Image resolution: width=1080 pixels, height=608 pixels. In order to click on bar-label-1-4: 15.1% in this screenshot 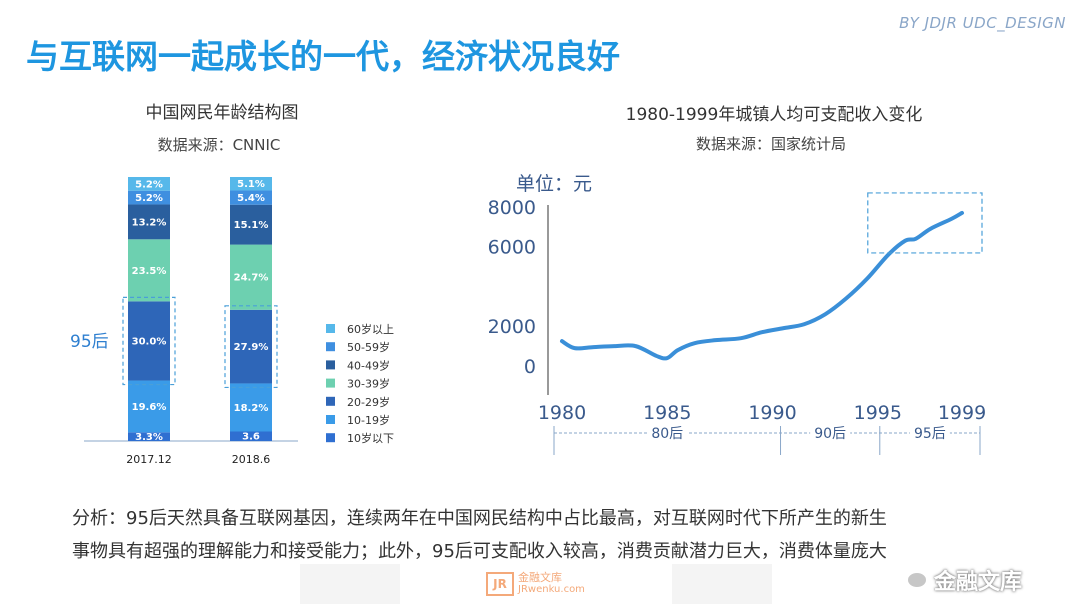, I will do `click(251, 225)`.